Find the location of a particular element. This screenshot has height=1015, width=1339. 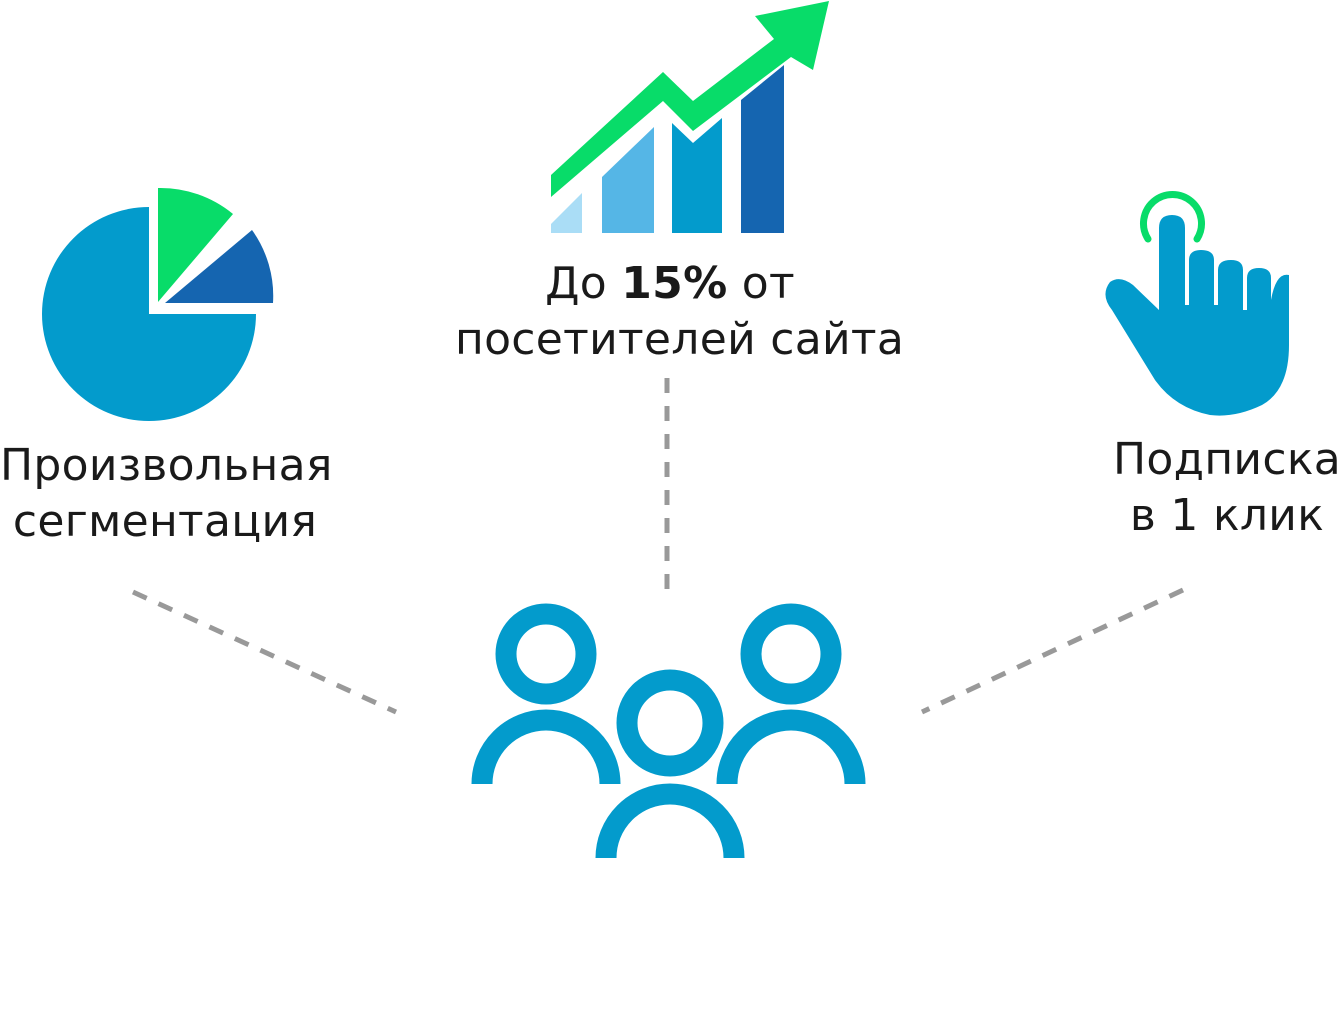

tap-ring is located at coordinates (1172, 216).